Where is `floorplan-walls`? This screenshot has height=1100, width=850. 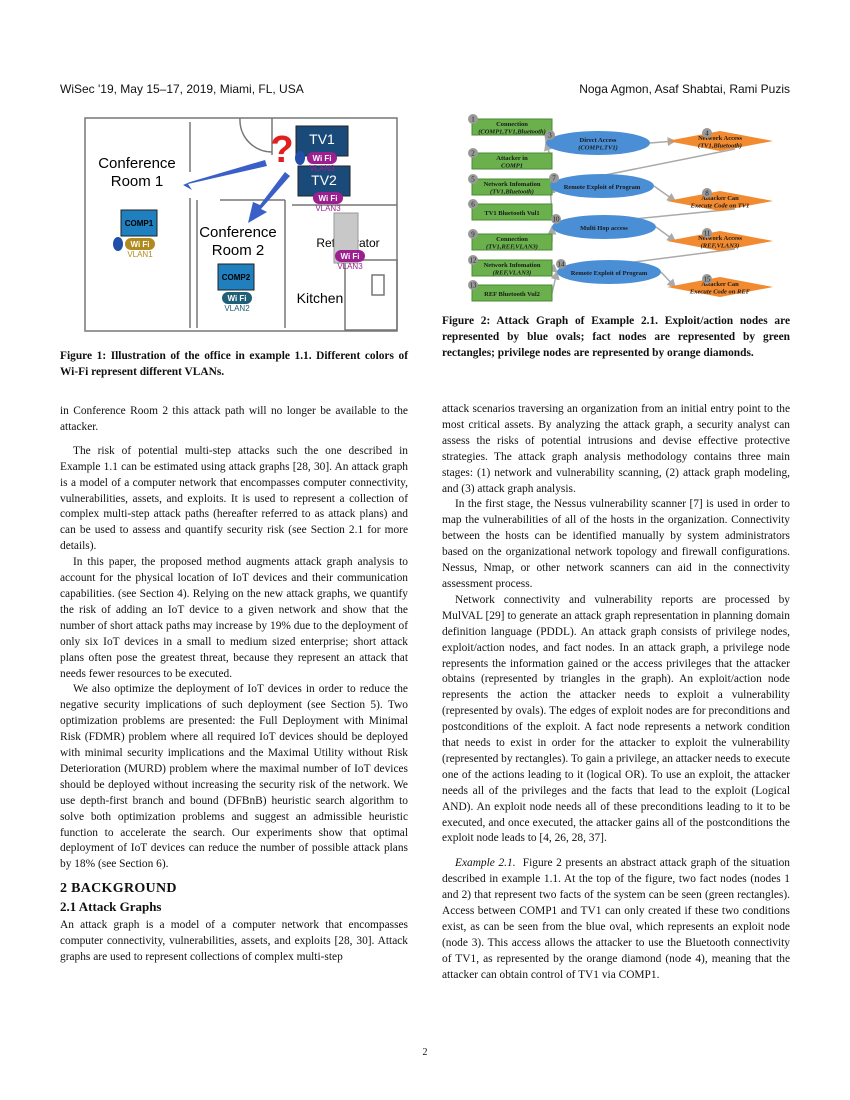
floorplan-walls is located at coordinates (241, 224).